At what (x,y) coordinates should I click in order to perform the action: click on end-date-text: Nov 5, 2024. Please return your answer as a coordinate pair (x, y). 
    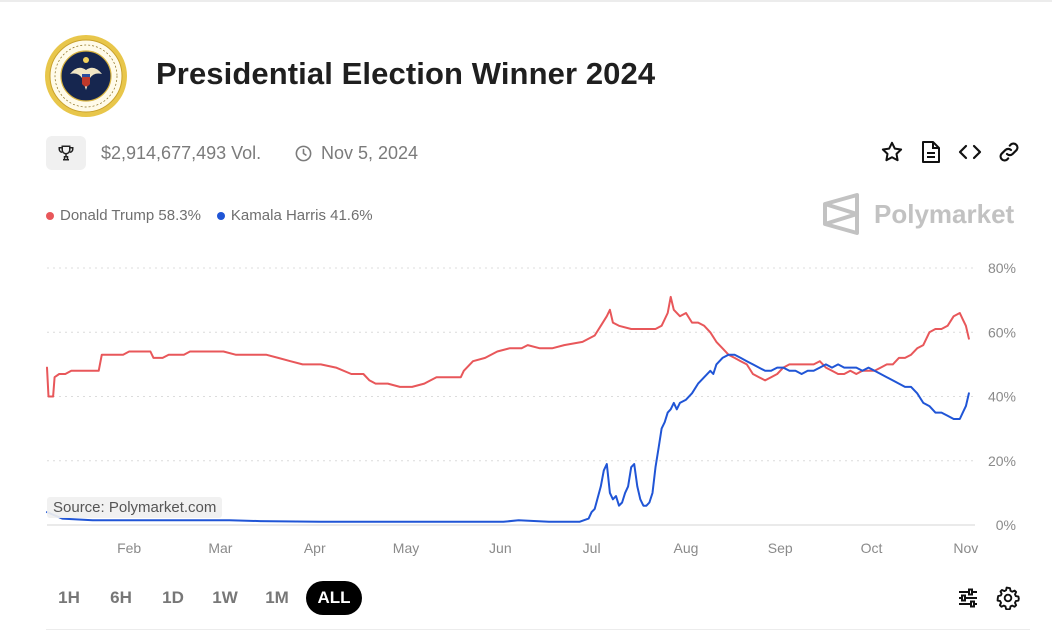
    Looking at the image, I should click on (370, 153).